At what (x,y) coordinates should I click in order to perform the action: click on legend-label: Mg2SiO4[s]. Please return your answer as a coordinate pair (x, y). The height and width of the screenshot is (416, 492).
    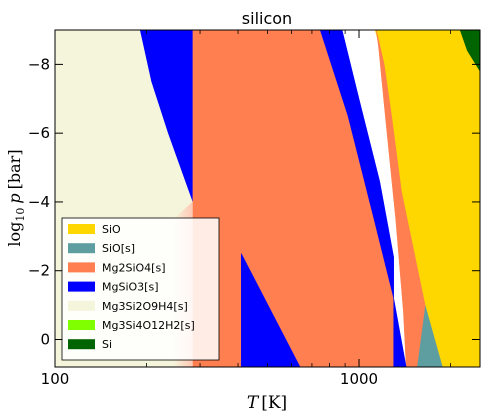
    Looking at the image, I should click on (133, 267).